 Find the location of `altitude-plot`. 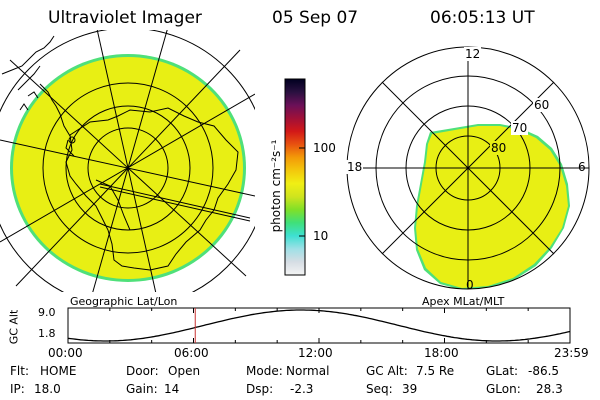

altitude-plot is located at coordinates (319, 325).